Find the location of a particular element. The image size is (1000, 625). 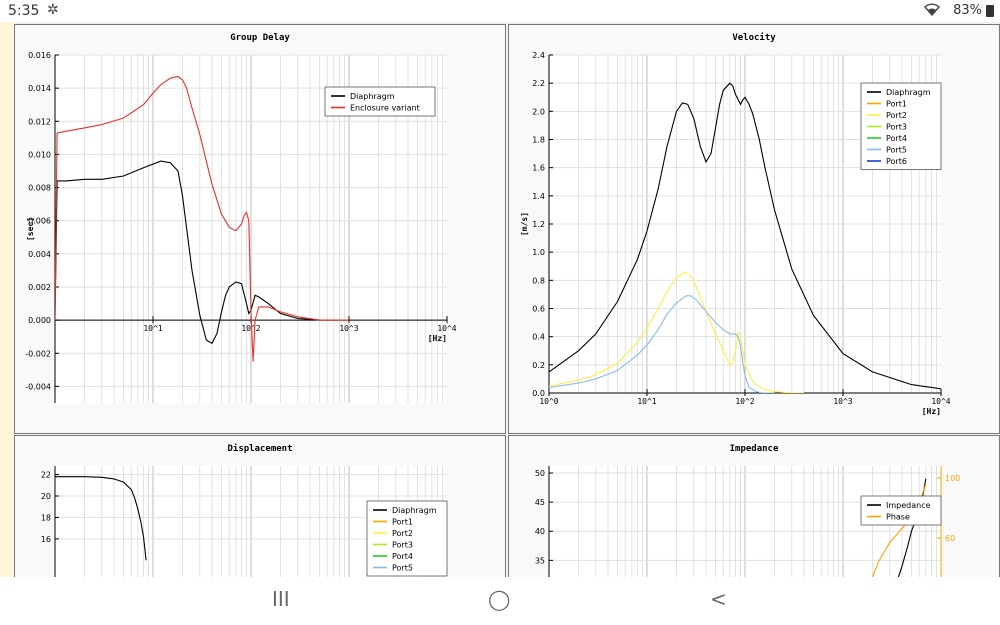

disp-legend-label: Port4 is located at coordinates (402, 556).